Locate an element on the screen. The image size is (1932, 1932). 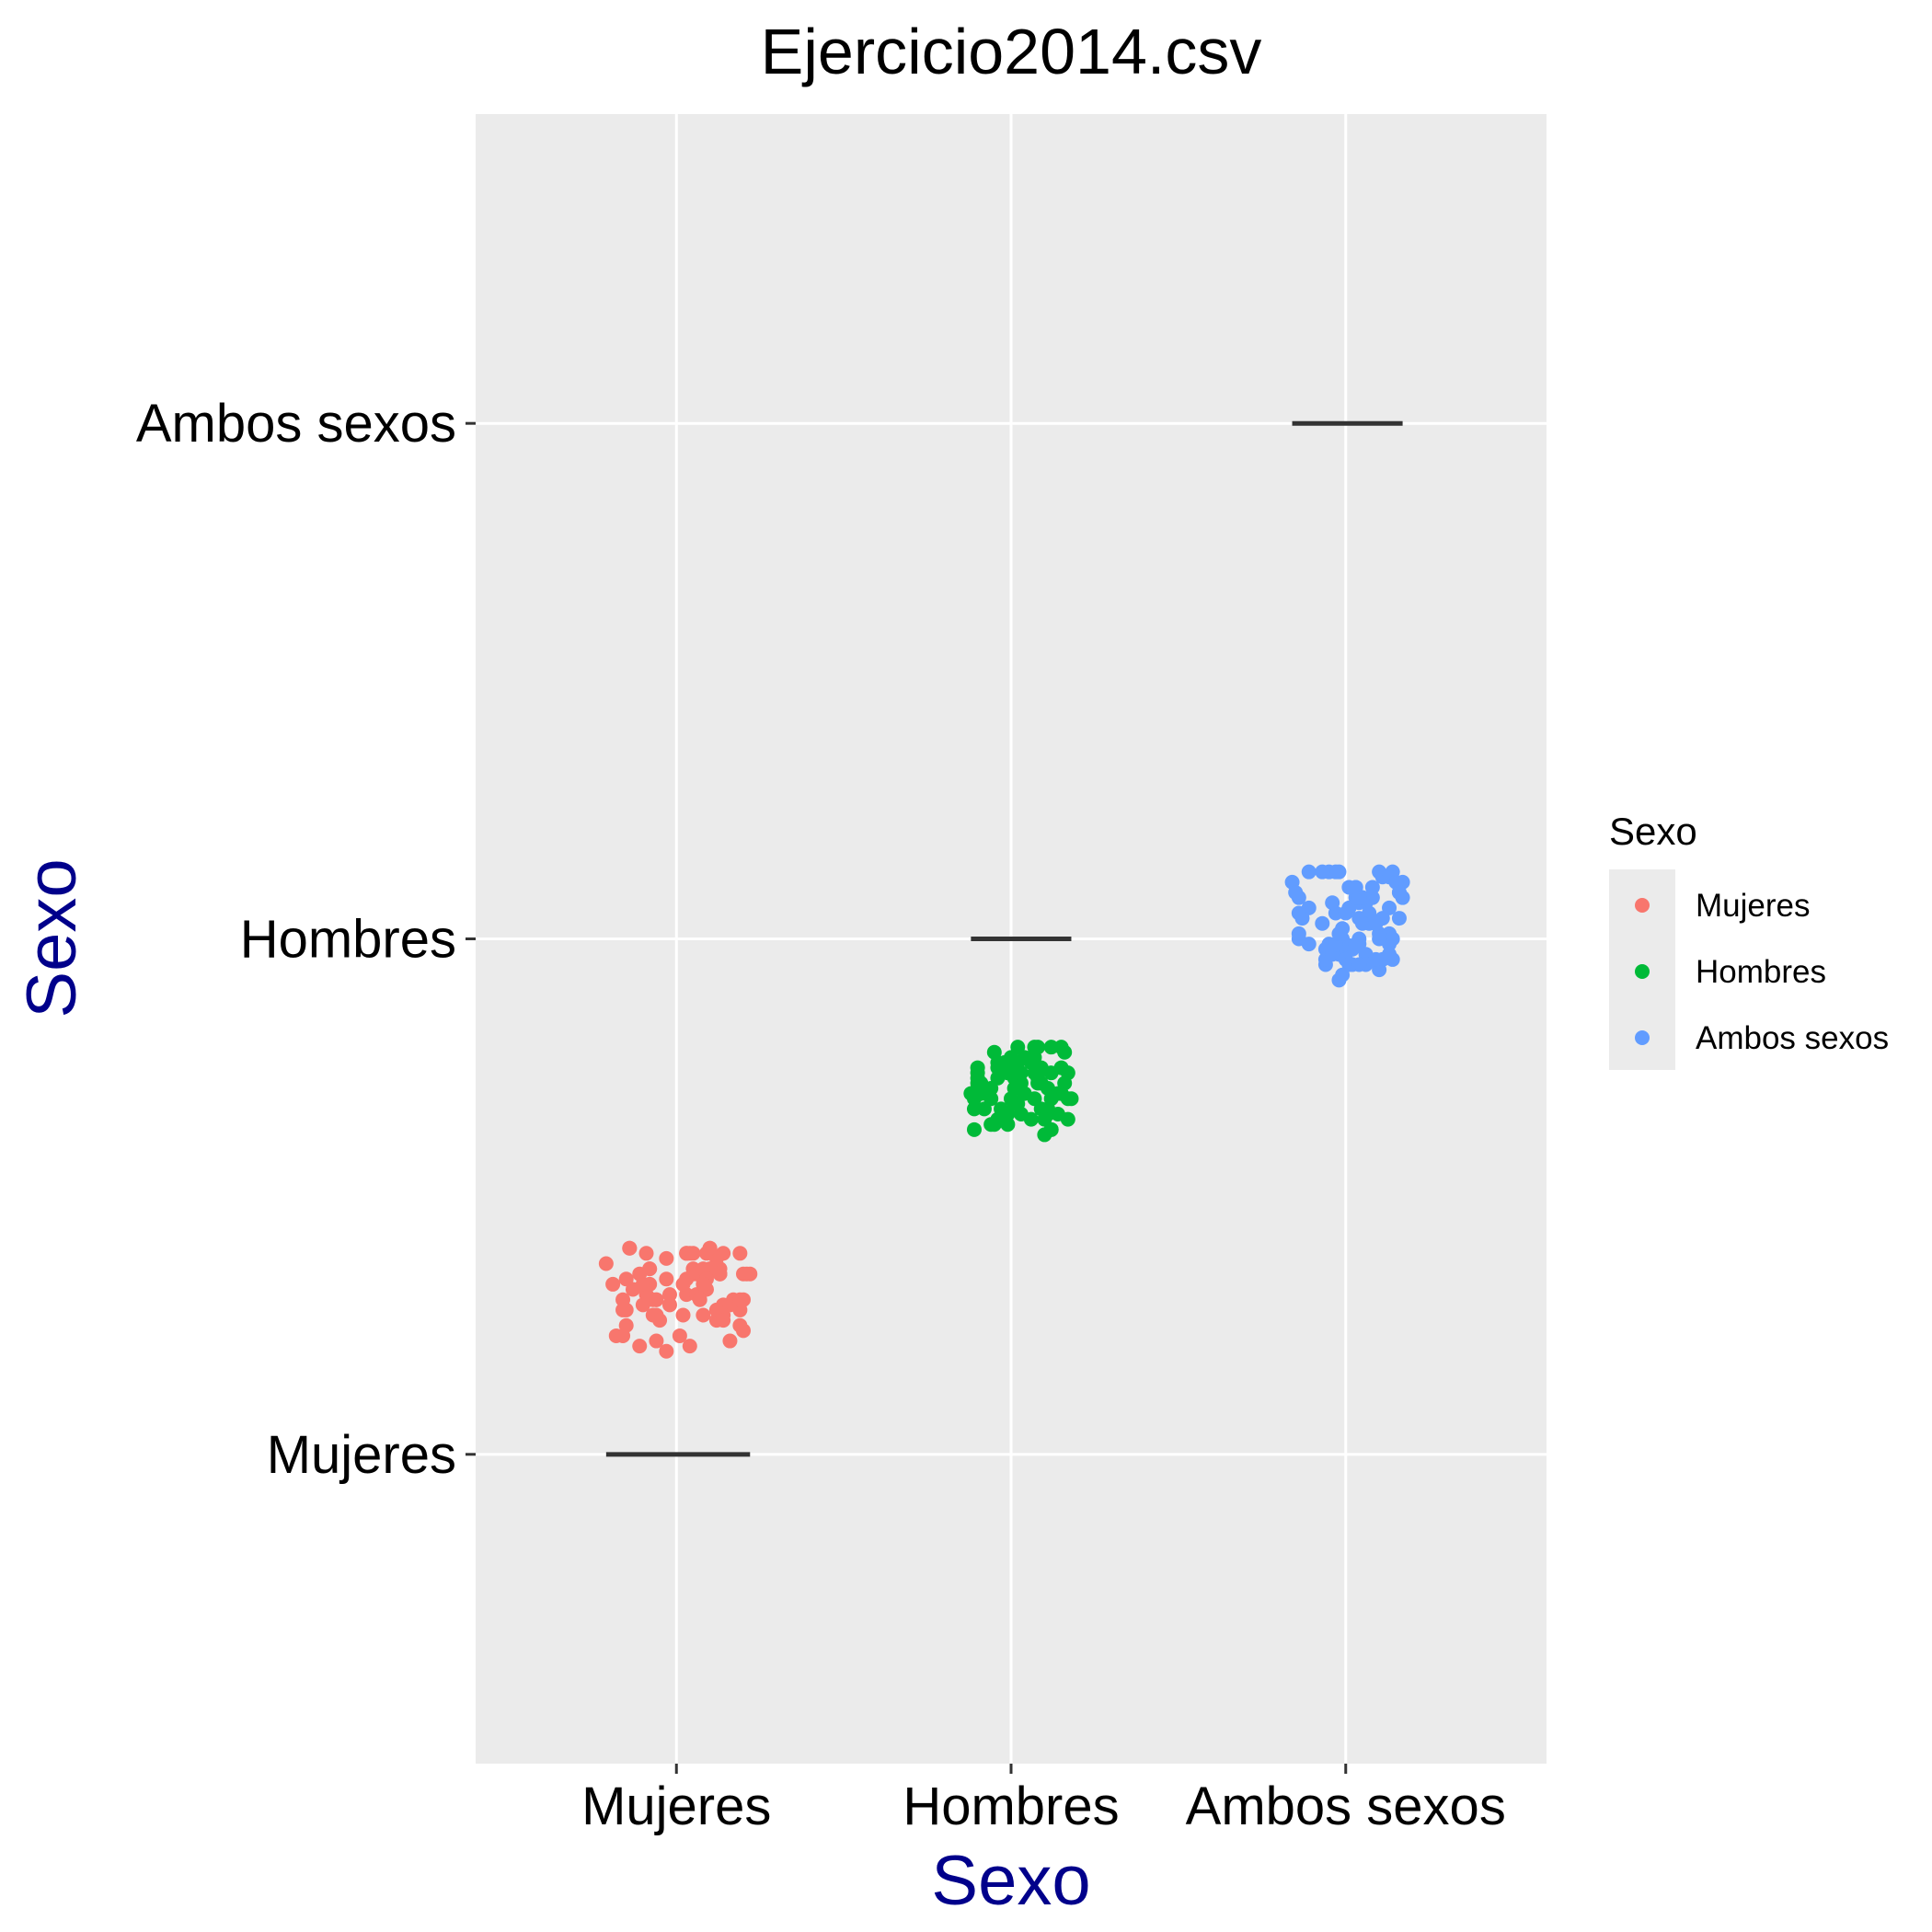
legend-key-hombres is located at coordinates (1642, 972).